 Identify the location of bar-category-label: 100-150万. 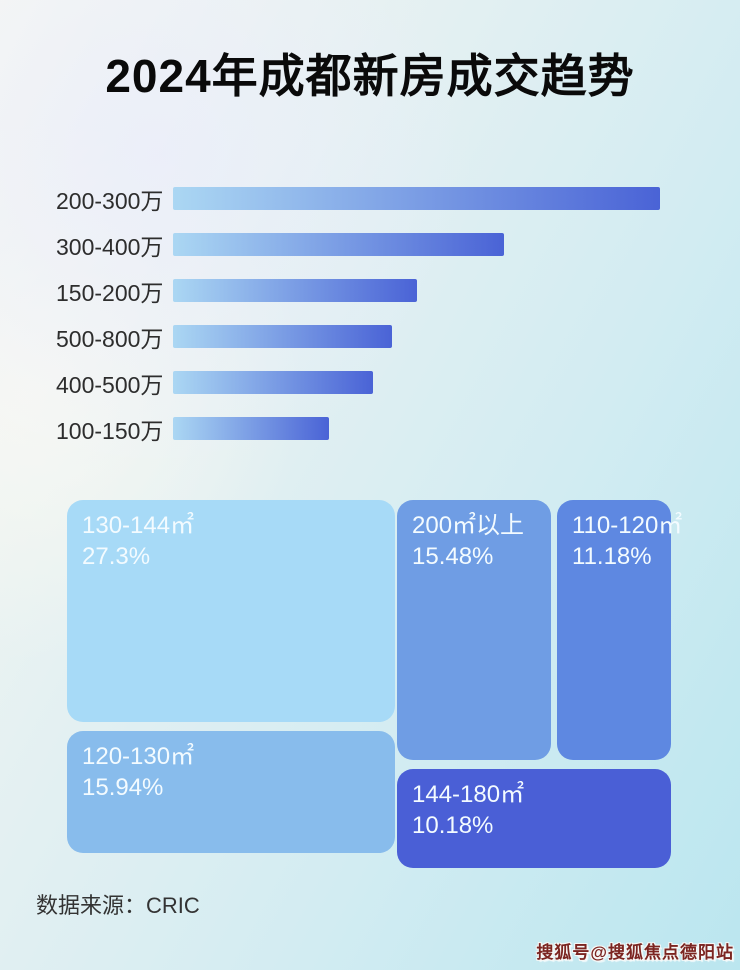
(110, 430).